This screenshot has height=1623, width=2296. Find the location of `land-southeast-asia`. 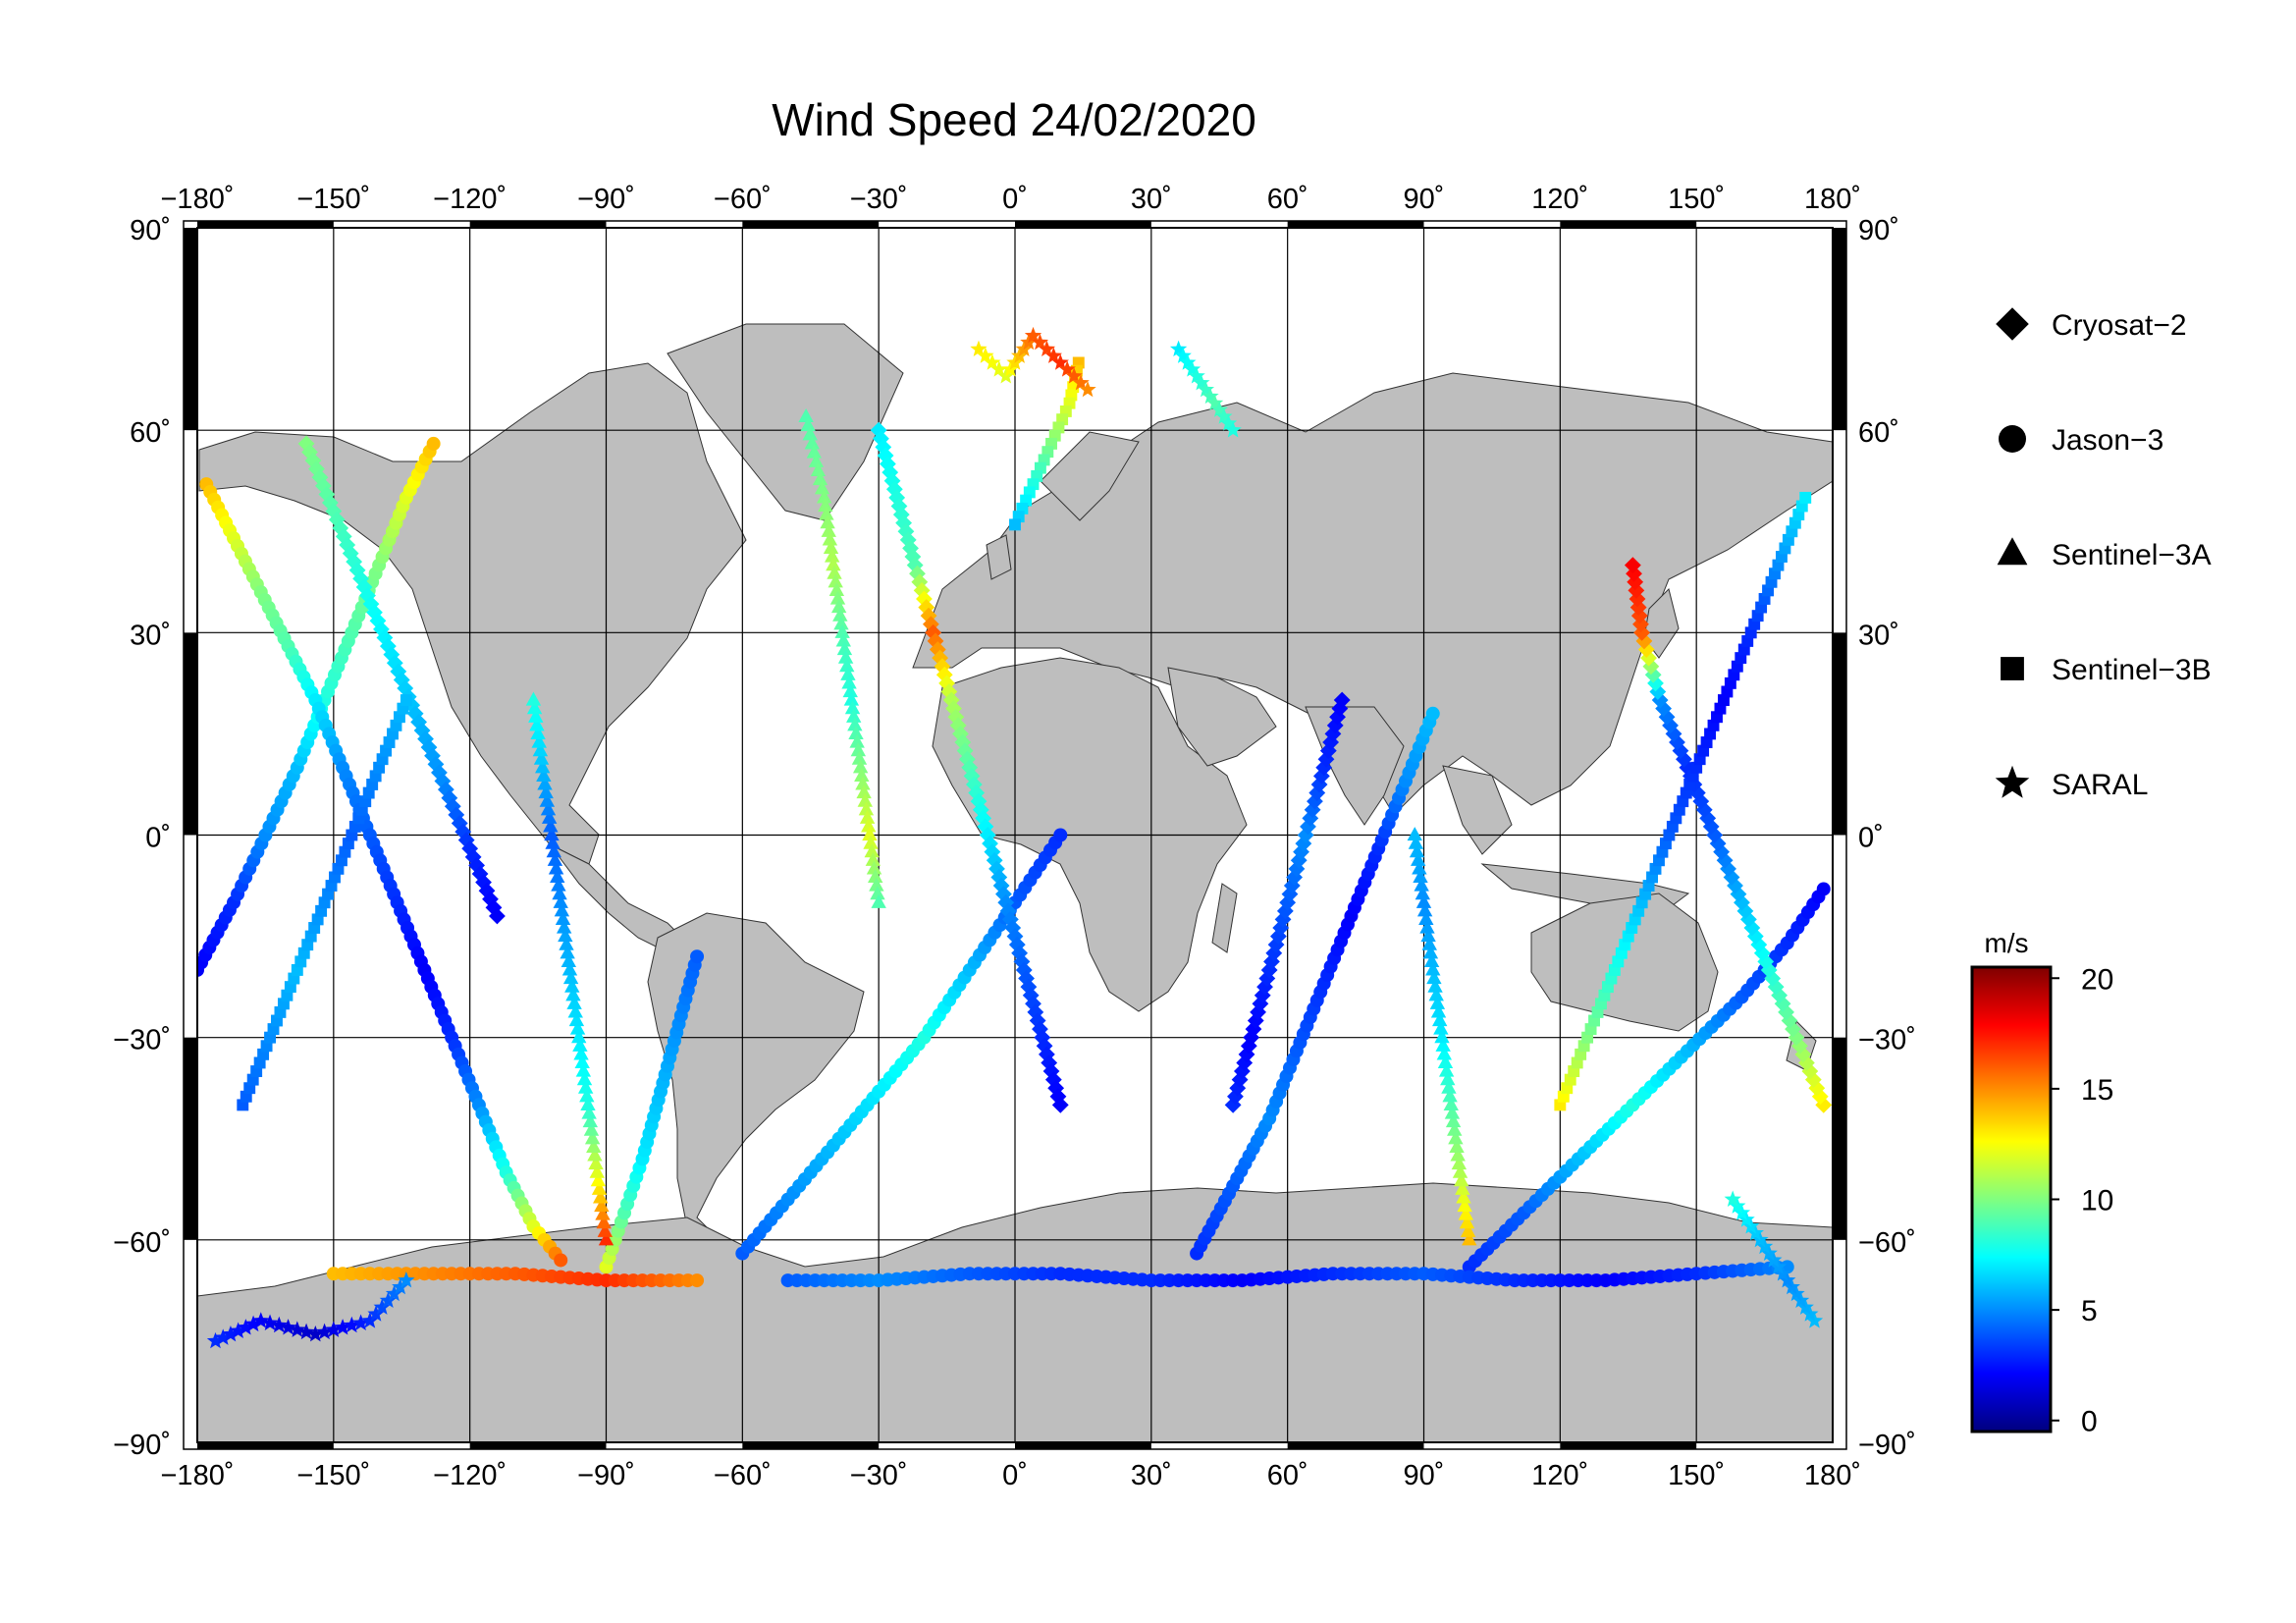

land-southeast-asia is located at coordinates (1477, 810).